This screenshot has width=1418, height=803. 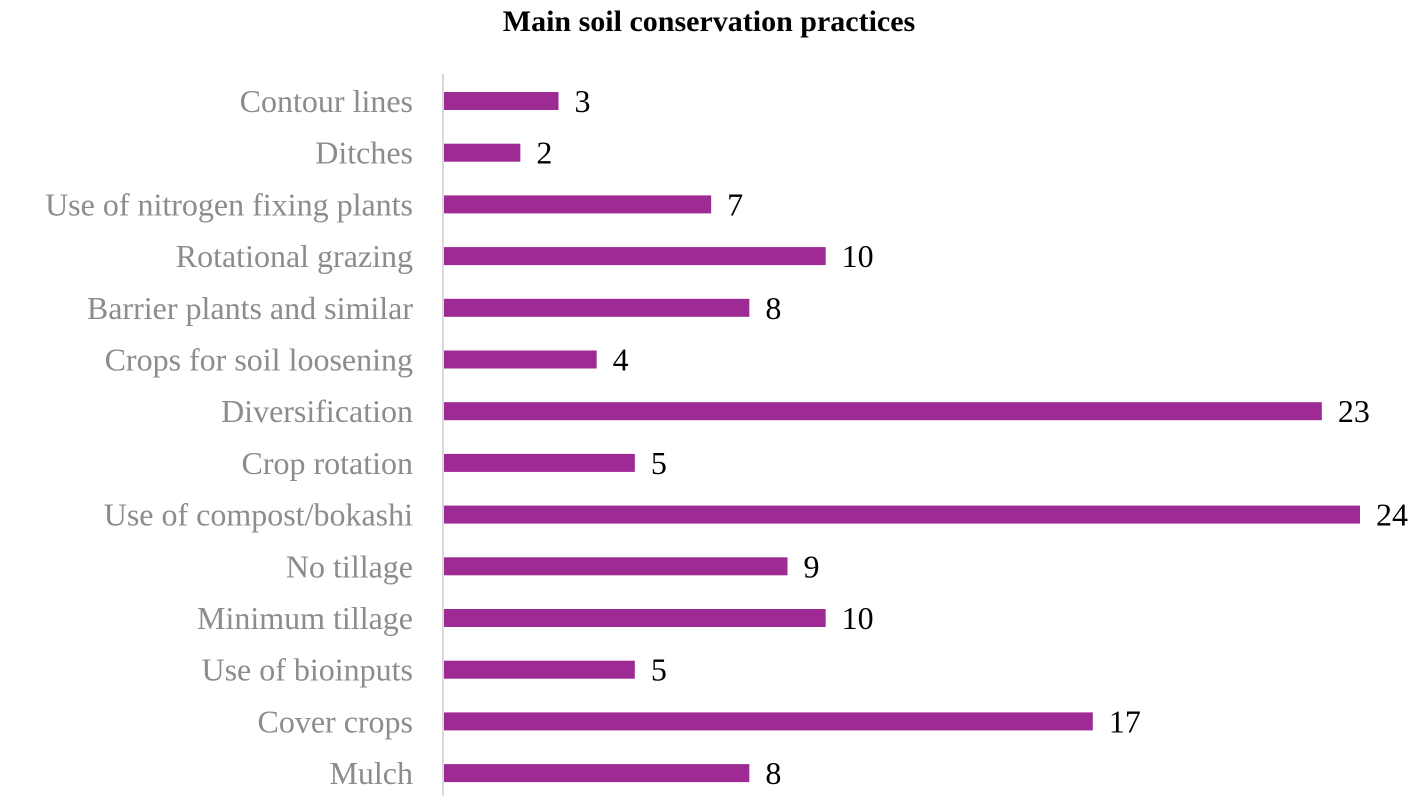 What do you see at coordinates (327, 463) in the screenshot?
I see `category-label: Crop rotation` at bounding box center [327, 463].